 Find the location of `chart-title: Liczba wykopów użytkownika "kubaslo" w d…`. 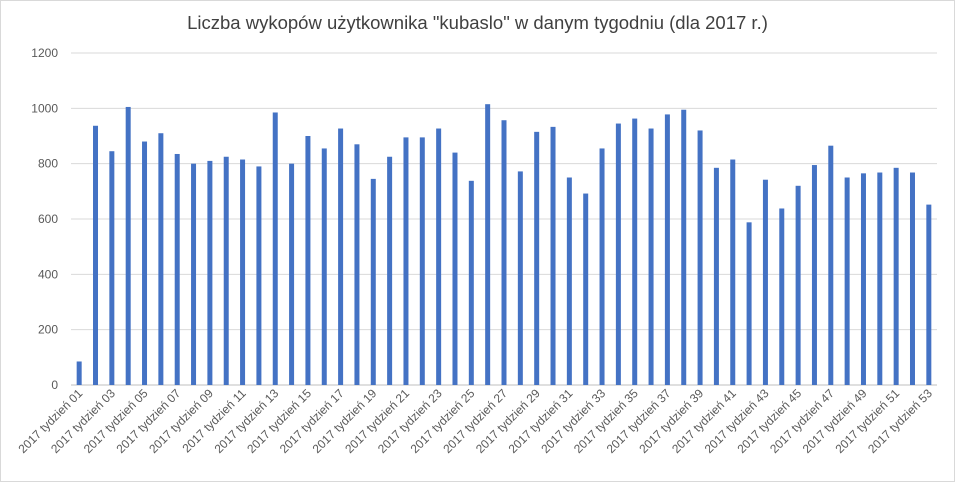

chart-title: Liczba wykopów użytkownika "kubaslo" w d… is located at coordinates (477, 22).